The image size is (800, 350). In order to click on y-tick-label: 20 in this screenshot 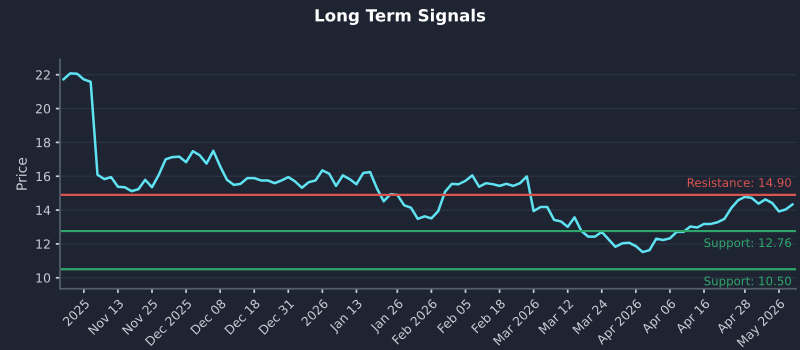, I will do `click(43, 109)`.